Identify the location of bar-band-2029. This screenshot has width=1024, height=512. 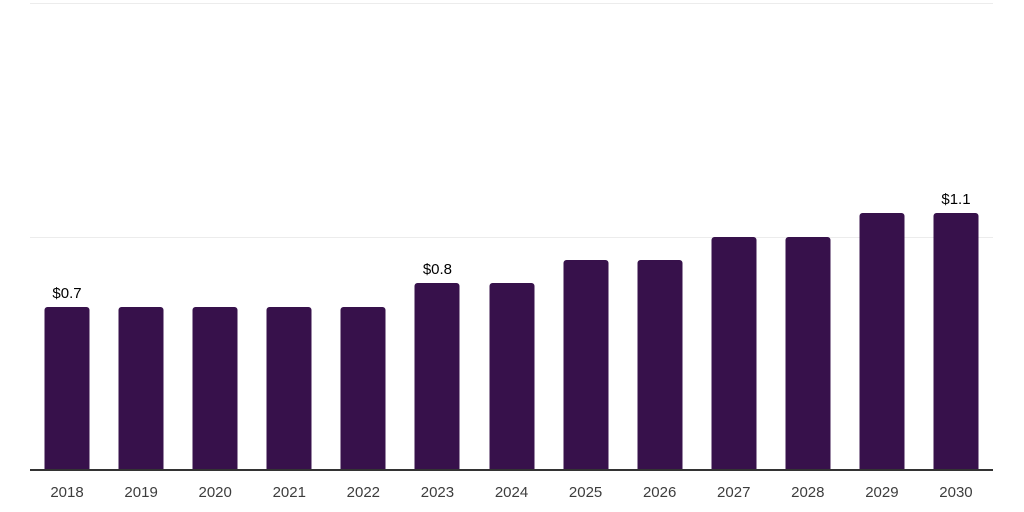
(882, 236).